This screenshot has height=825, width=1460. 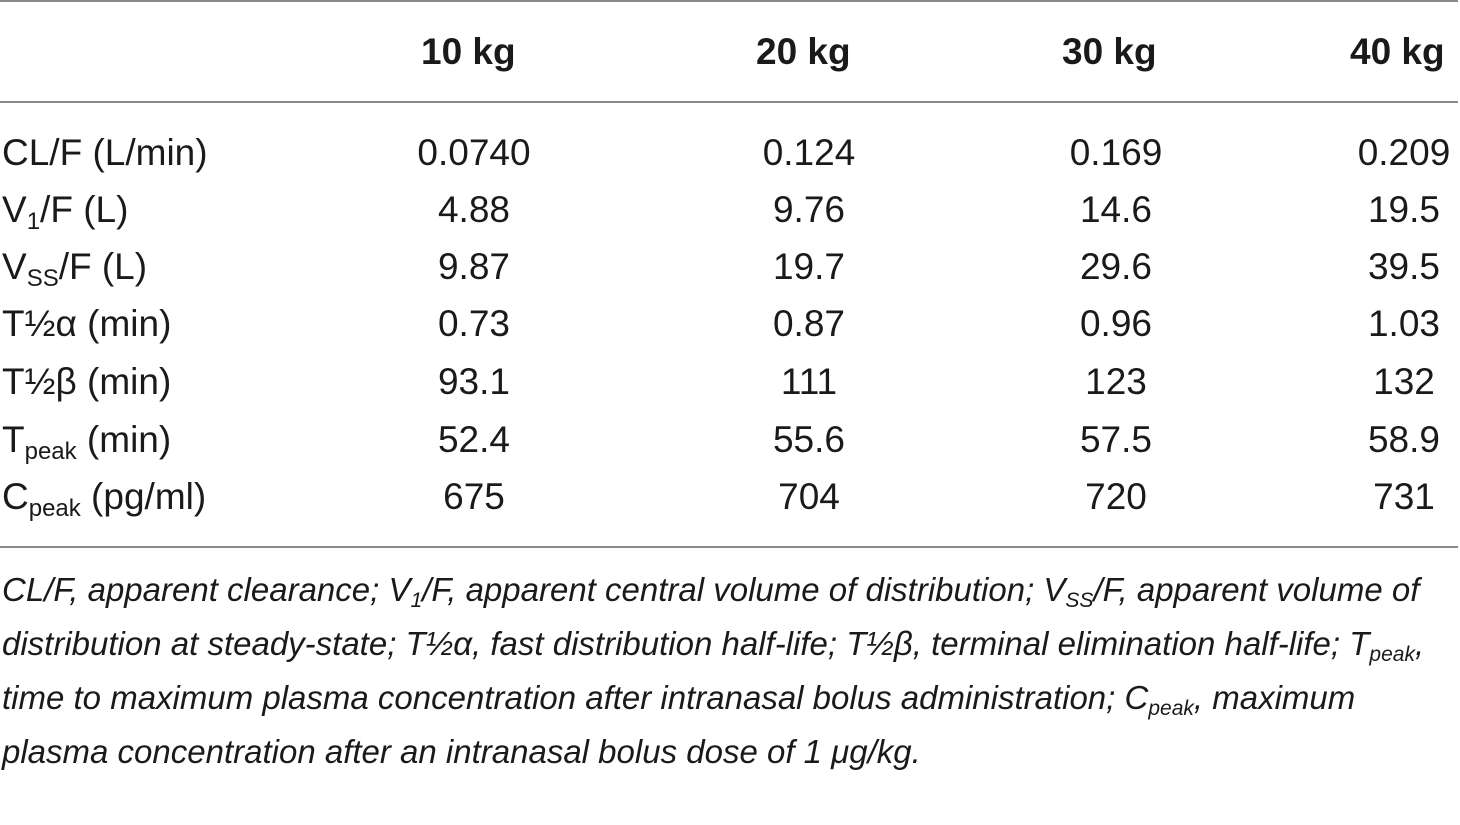 What do you see at coordinates (473, 381) in the screenshot?
I see `table-cell: 93.1` at bounding box center [473, 381].